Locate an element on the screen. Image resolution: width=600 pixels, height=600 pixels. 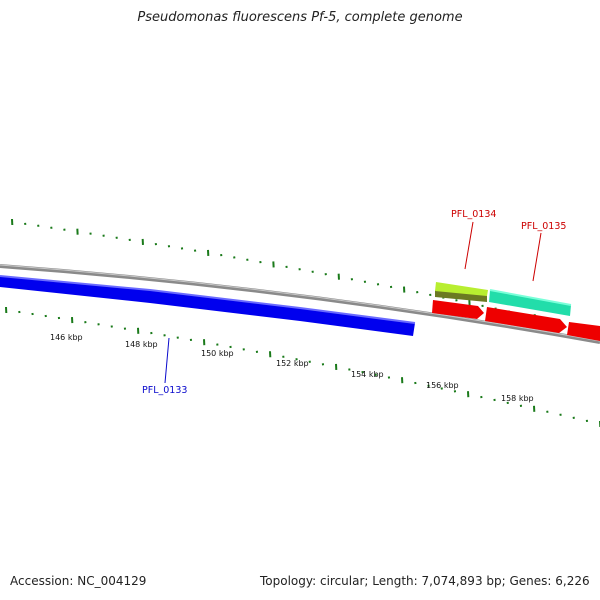
feature-teal-block is located at coordinates (530, 303).